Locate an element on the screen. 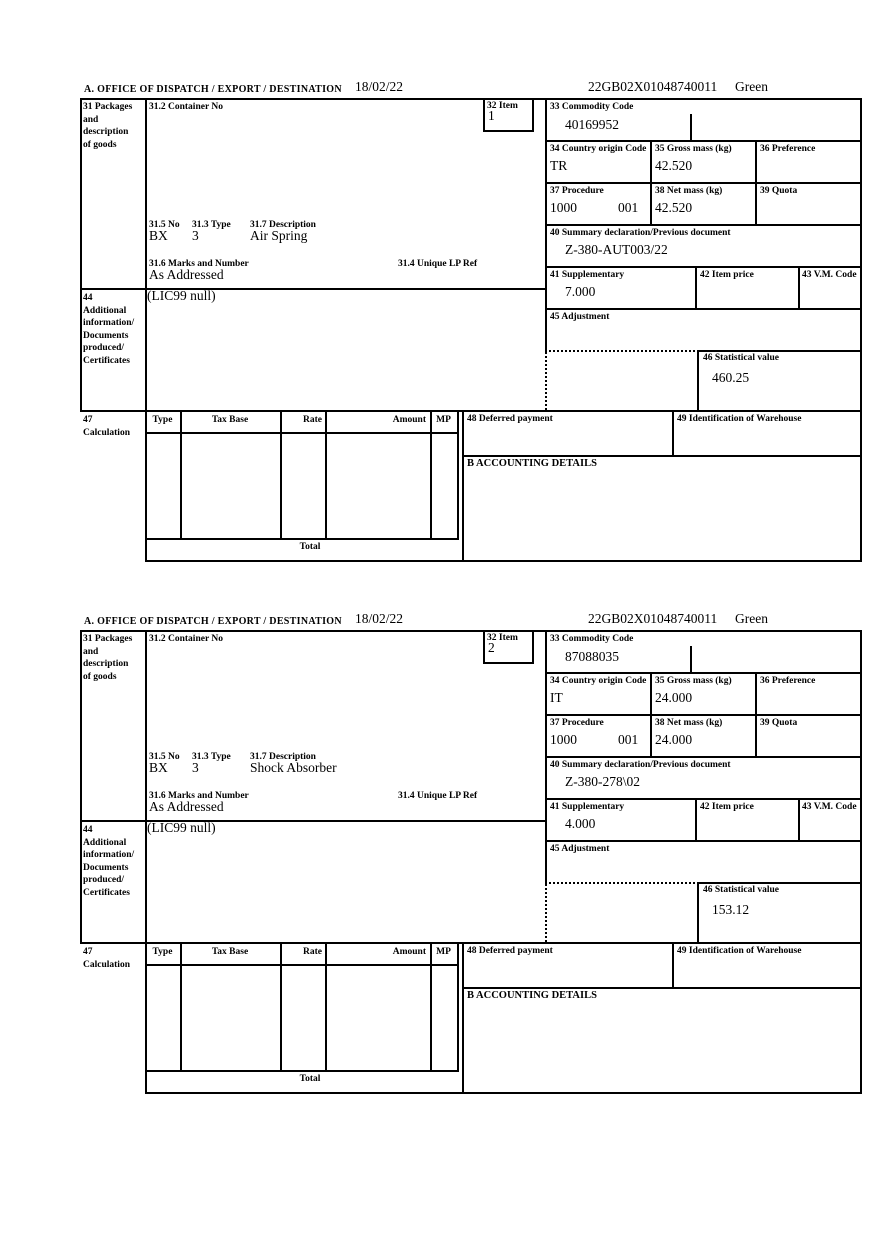 This screenshot has width=882, height=1250. procedure-suffix-value: 001 is located at coordinates (628, 739).